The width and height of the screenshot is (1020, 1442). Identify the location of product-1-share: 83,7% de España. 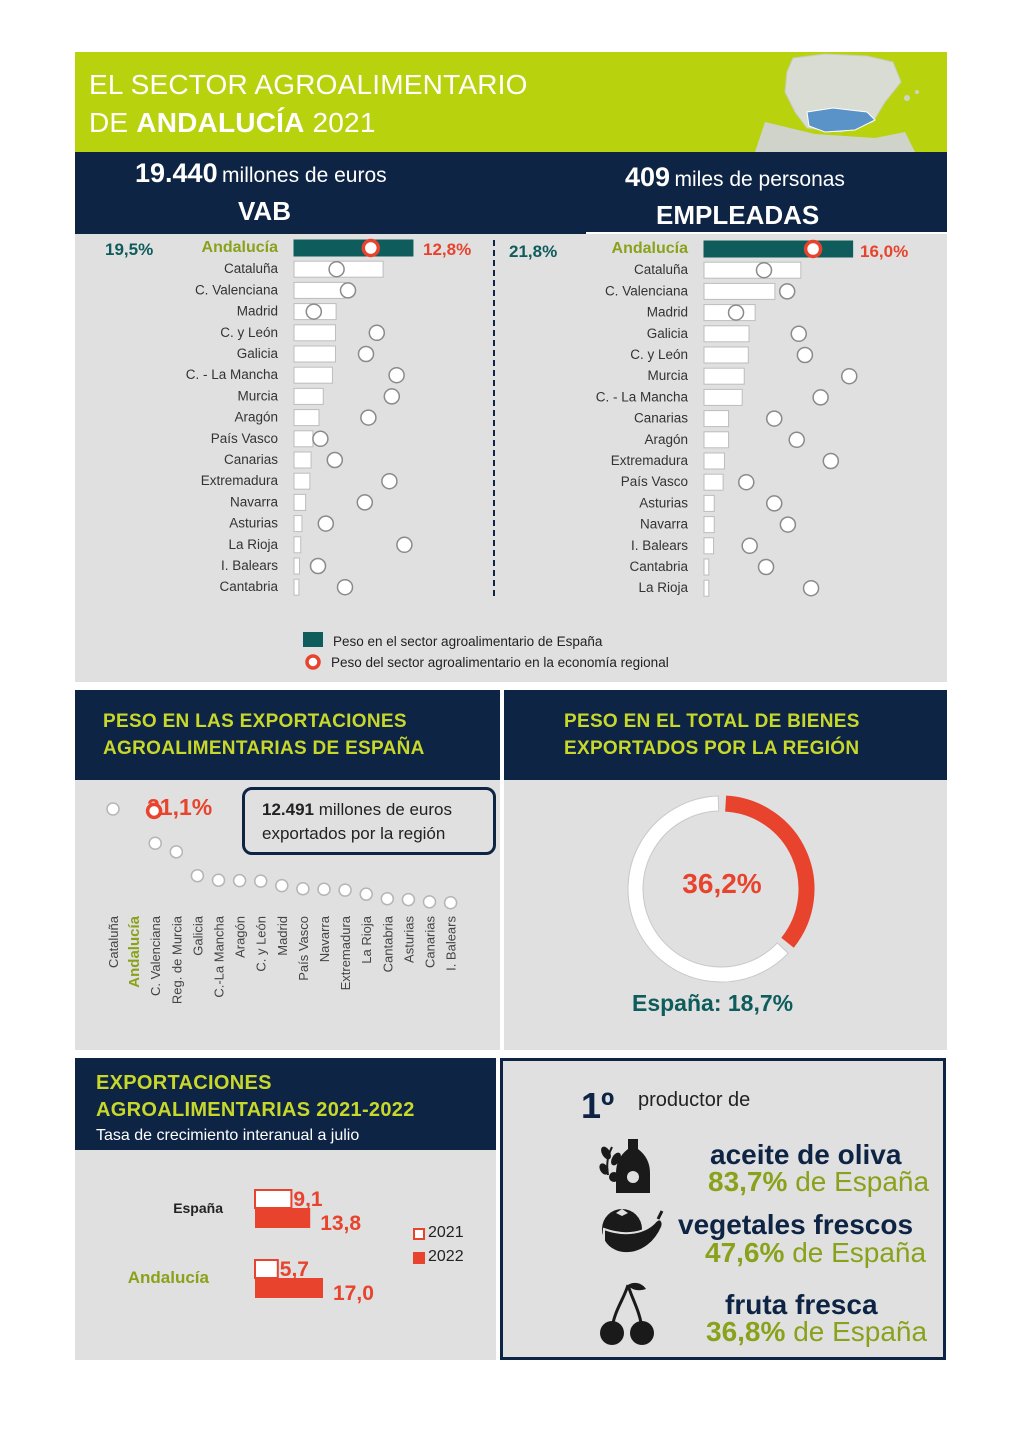
(819, 1181).